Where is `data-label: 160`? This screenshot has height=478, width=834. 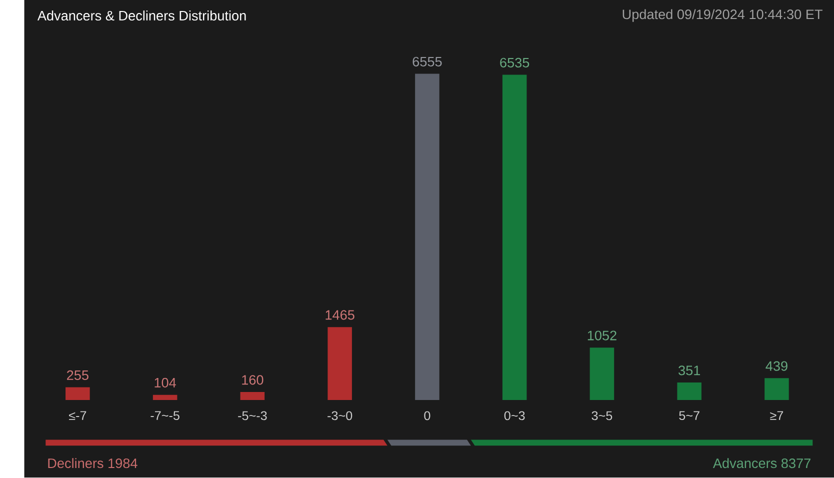
data-label: 160 is located at coordinates (253, 380).